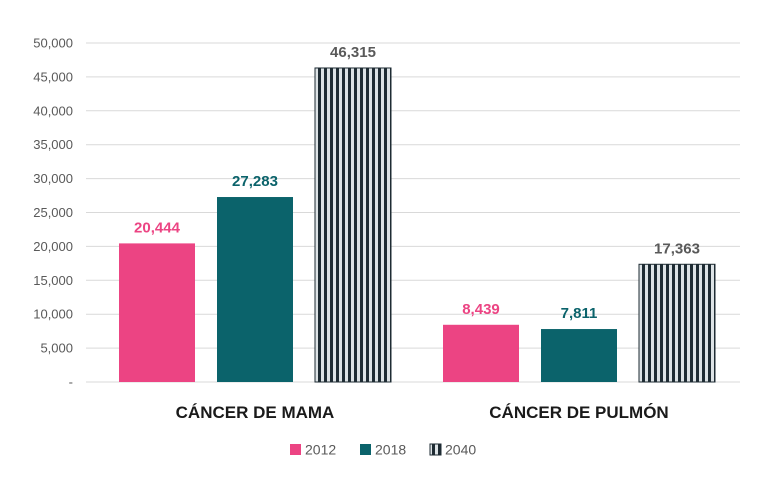  Describe the element at coordinates (320, 450) in the screenshot. I see `legend-label-2012: 2012` at that location.